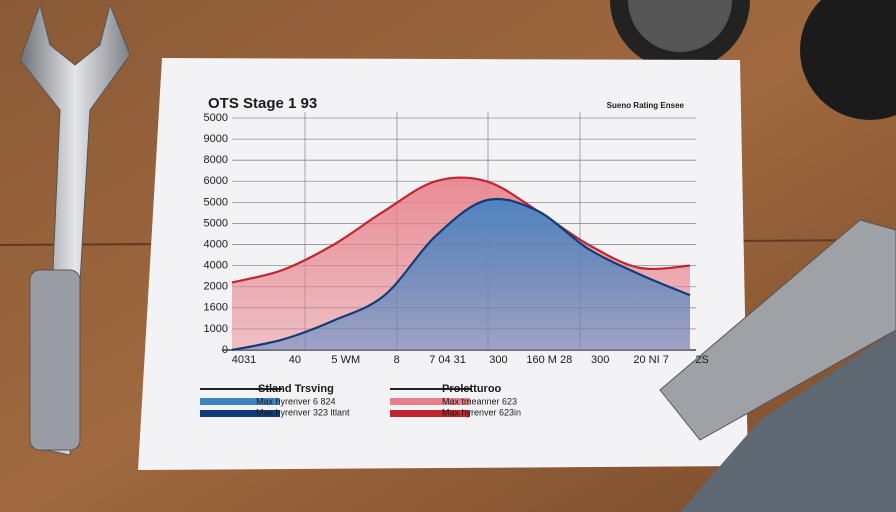  What do you see at coordinates (472, 389) in the screenshot?
I see `legend-label: Proletturoo` at bounding box center [472, 389].